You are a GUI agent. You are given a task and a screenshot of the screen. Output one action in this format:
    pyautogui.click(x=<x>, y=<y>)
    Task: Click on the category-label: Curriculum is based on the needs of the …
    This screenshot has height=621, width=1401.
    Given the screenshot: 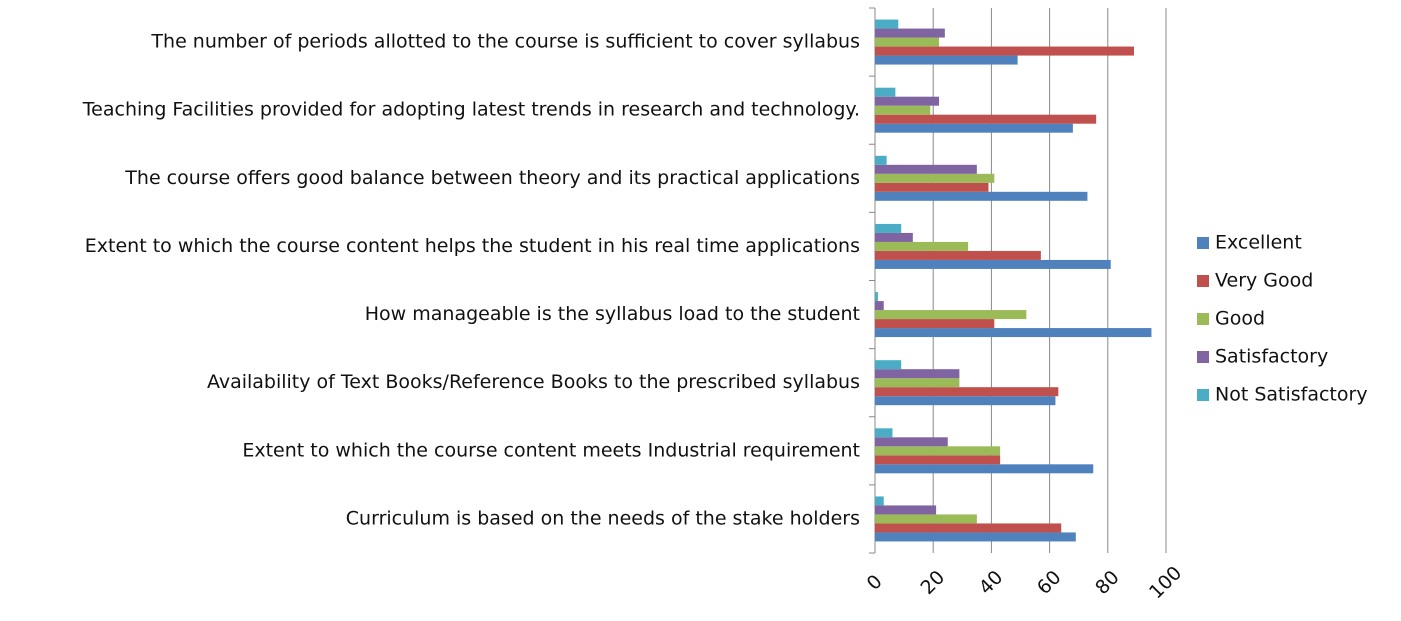 What is the action you would take?
    pyautogui.click(x=603, y=518)
    